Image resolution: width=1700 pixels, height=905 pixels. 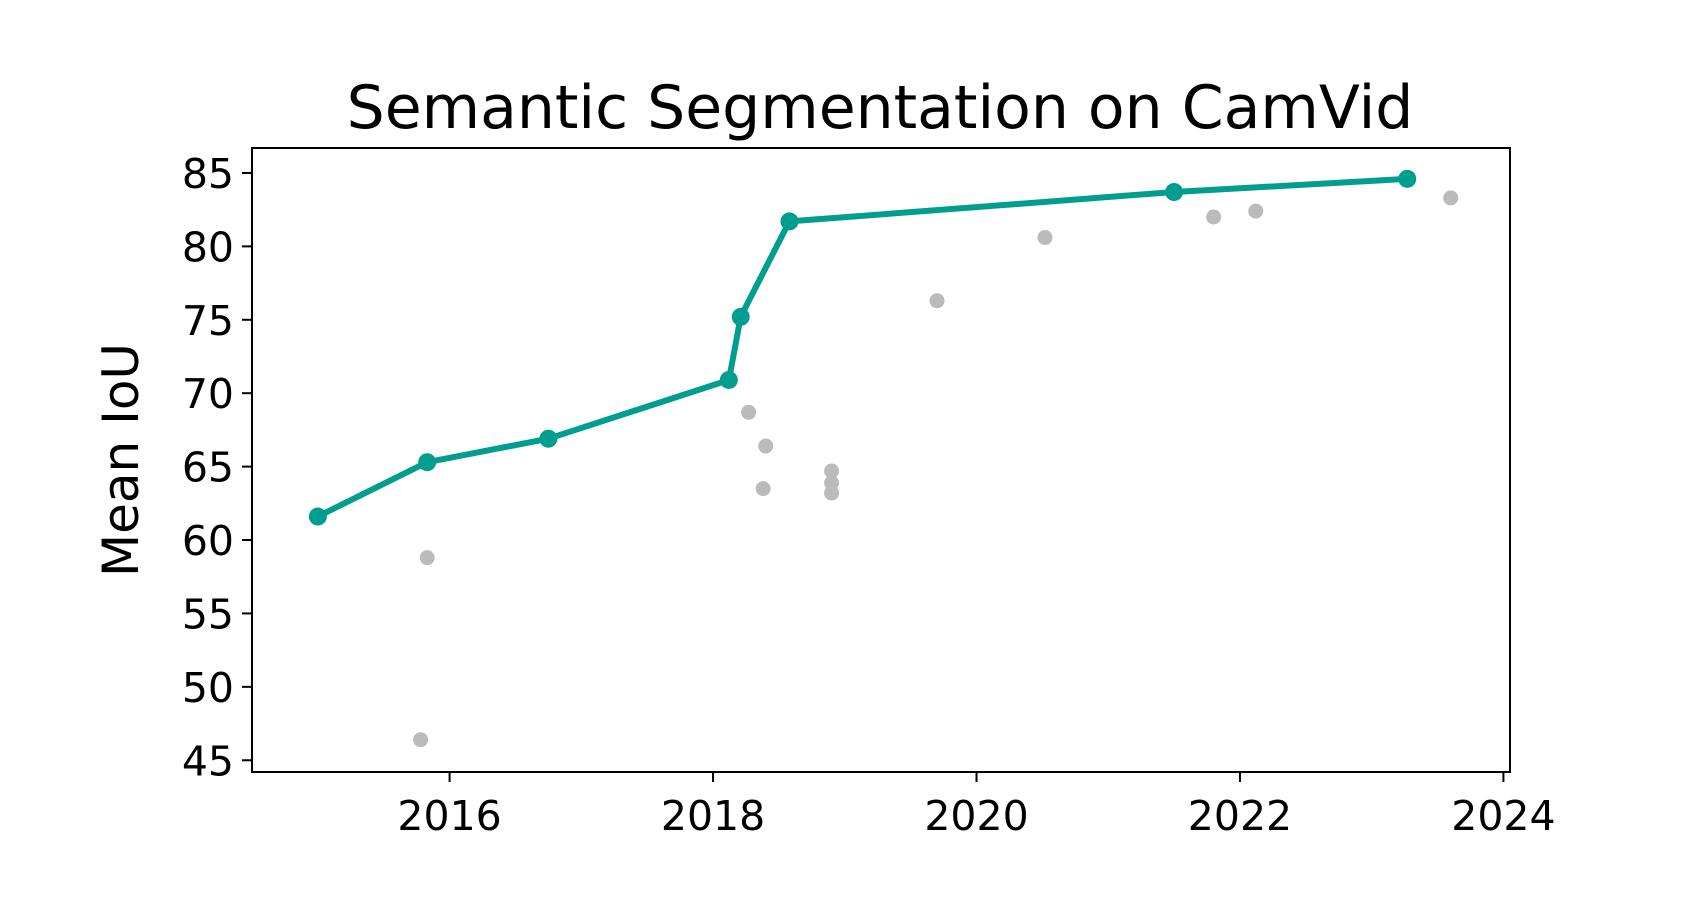 I want to click on x-tick-label: 2018, so click(x=713, y=816).